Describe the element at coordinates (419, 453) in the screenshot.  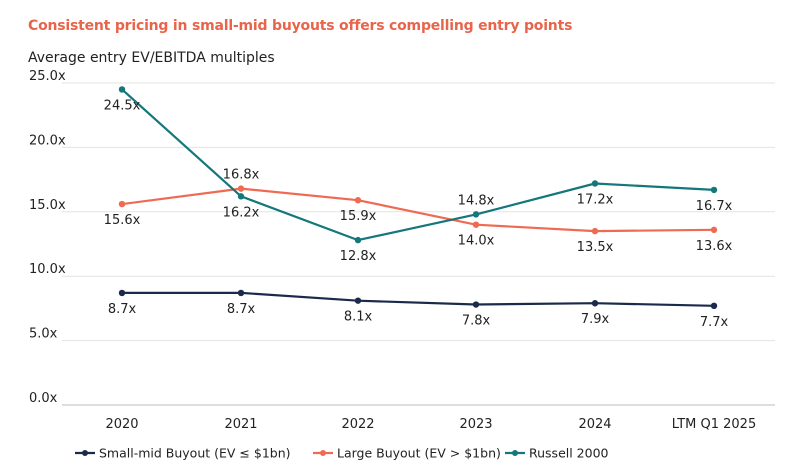
I see `legend-label: Large Buyout (EV > $1bn)` at that location.